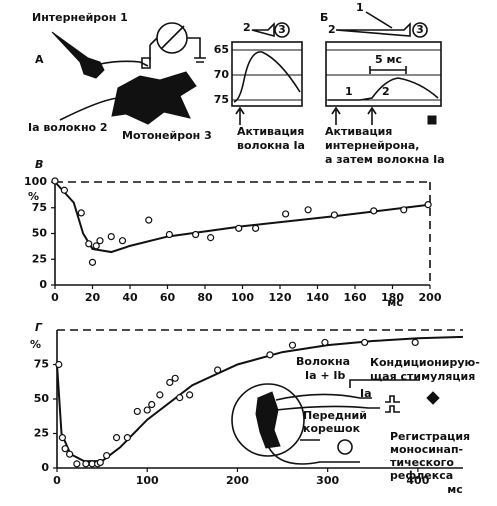 The height and width of the screenshot is (506, 497). I want to click on x-tick-label: 100, so click(242, 297).